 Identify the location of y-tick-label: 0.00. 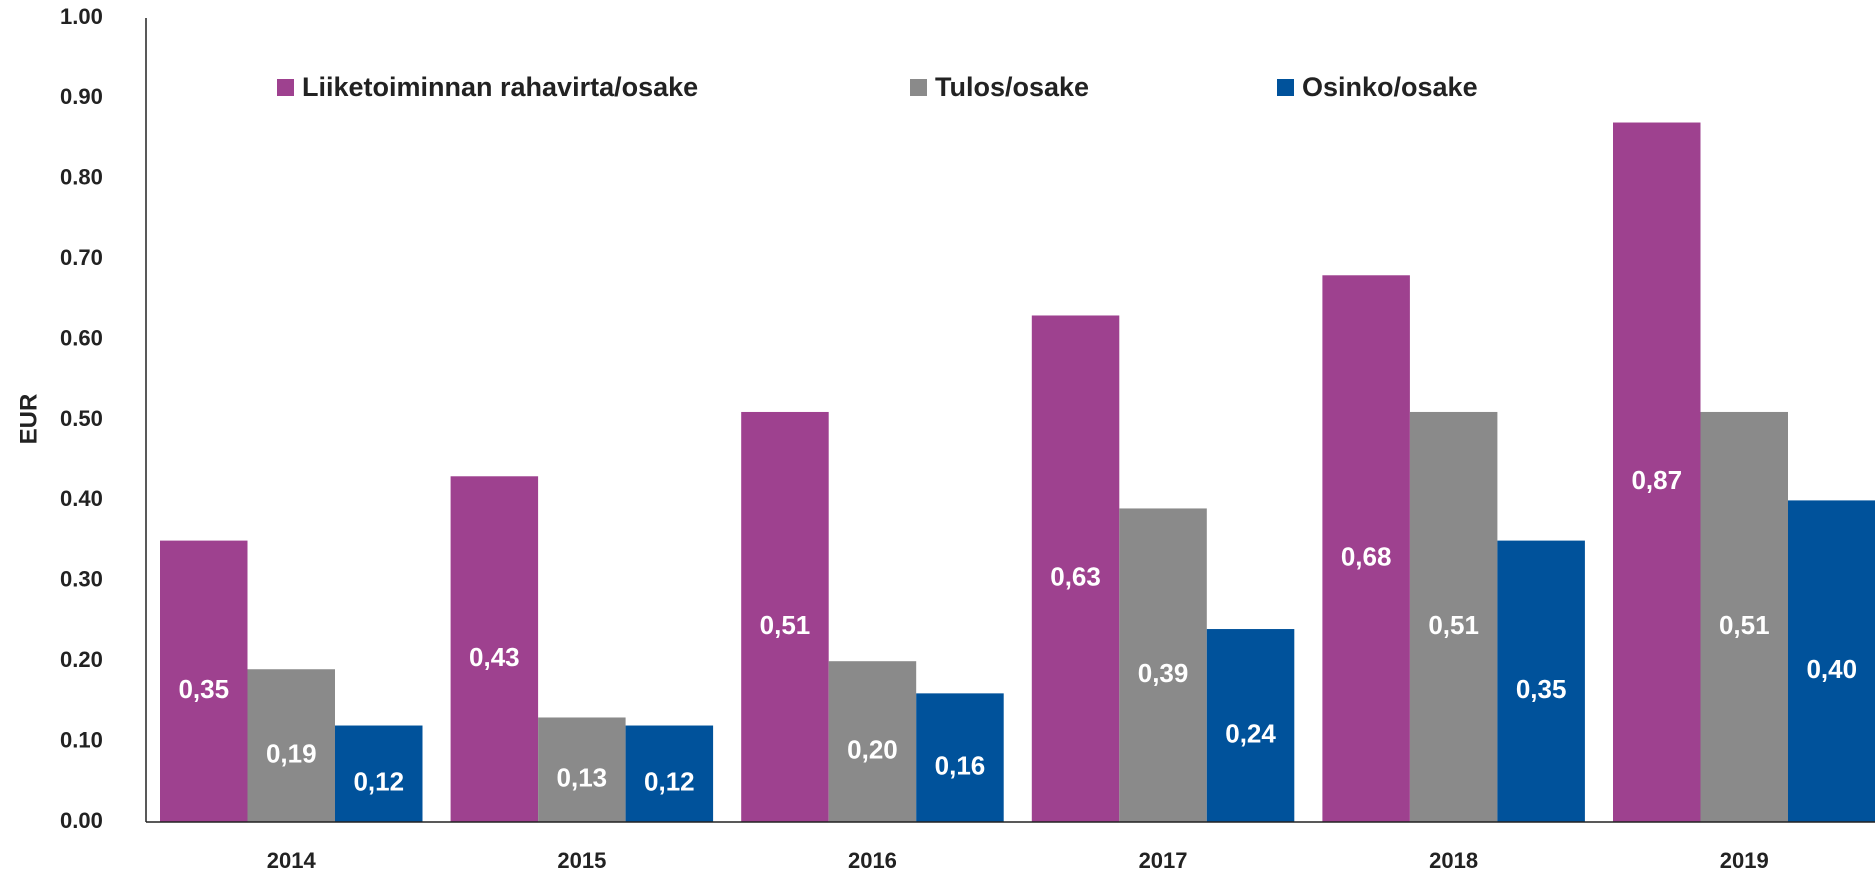
(81, 820).